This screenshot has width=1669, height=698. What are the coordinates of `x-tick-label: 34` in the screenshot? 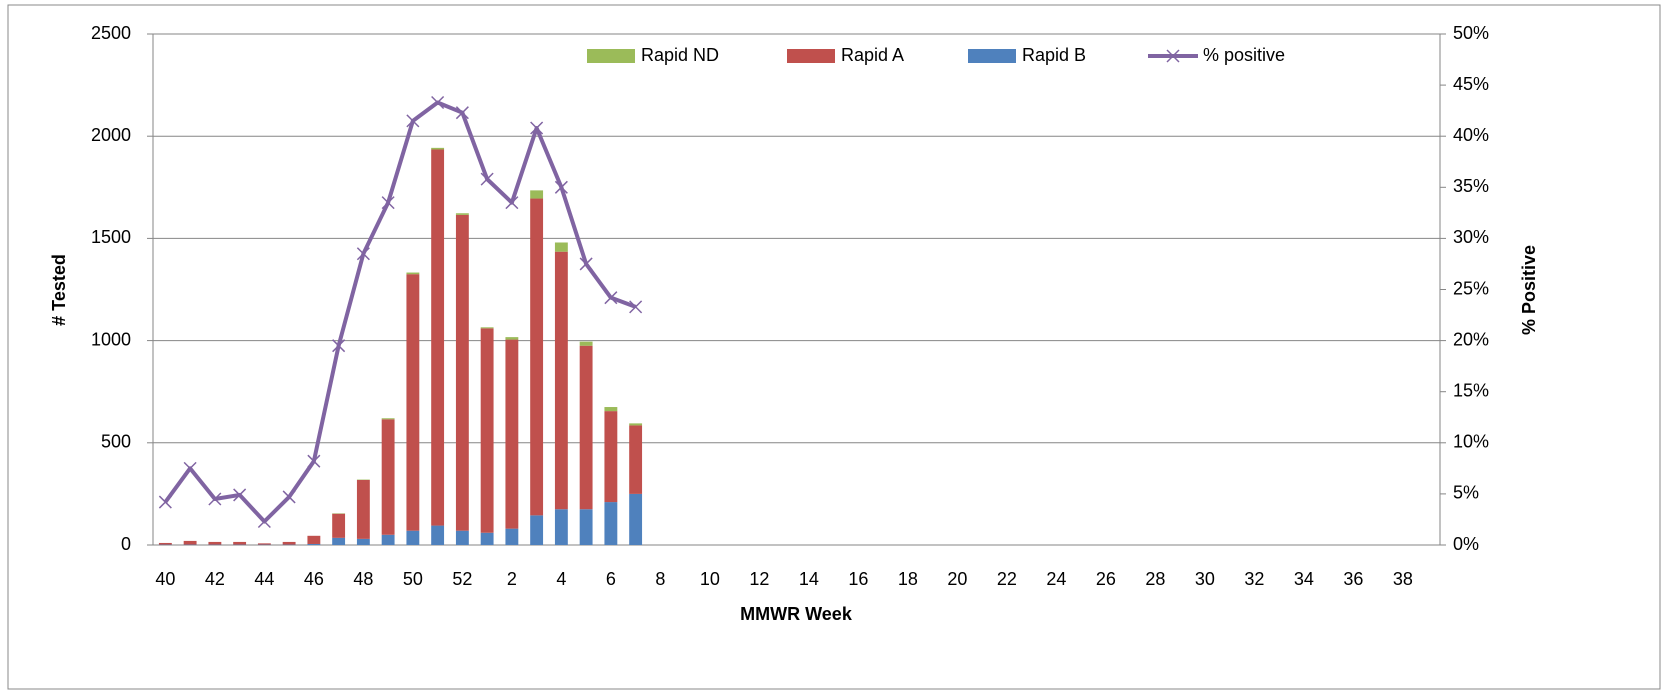 It's located at (1304, 579).